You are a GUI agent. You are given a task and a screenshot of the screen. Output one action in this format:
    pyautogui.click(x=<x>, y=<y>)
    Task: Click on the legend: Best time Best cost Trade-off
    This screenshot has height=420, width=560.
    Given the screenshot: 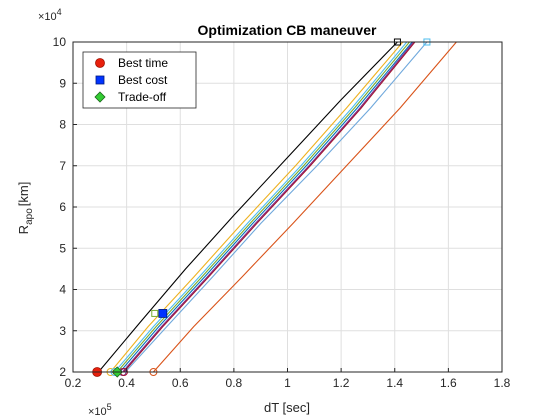 What is the action you would take?
    pyautogui.click(x=139, y=80)
    